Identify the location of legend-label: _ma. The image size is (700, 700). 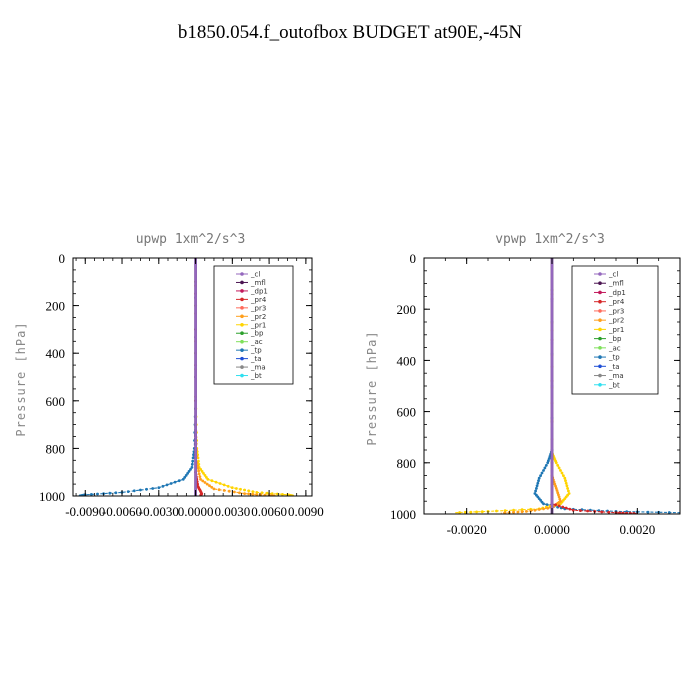
(258, 368).